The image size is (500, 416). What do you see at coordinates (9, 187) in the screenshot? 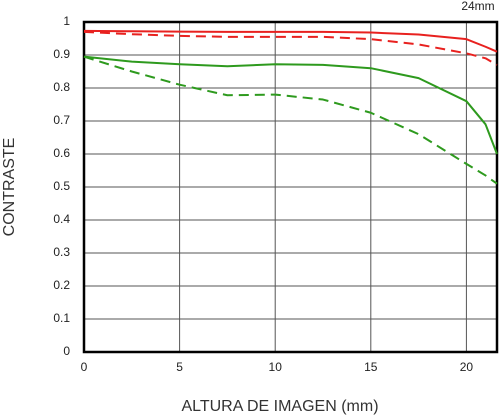
I see `y-axis-title: CONTRASTE` at bounding box center [9, 187].